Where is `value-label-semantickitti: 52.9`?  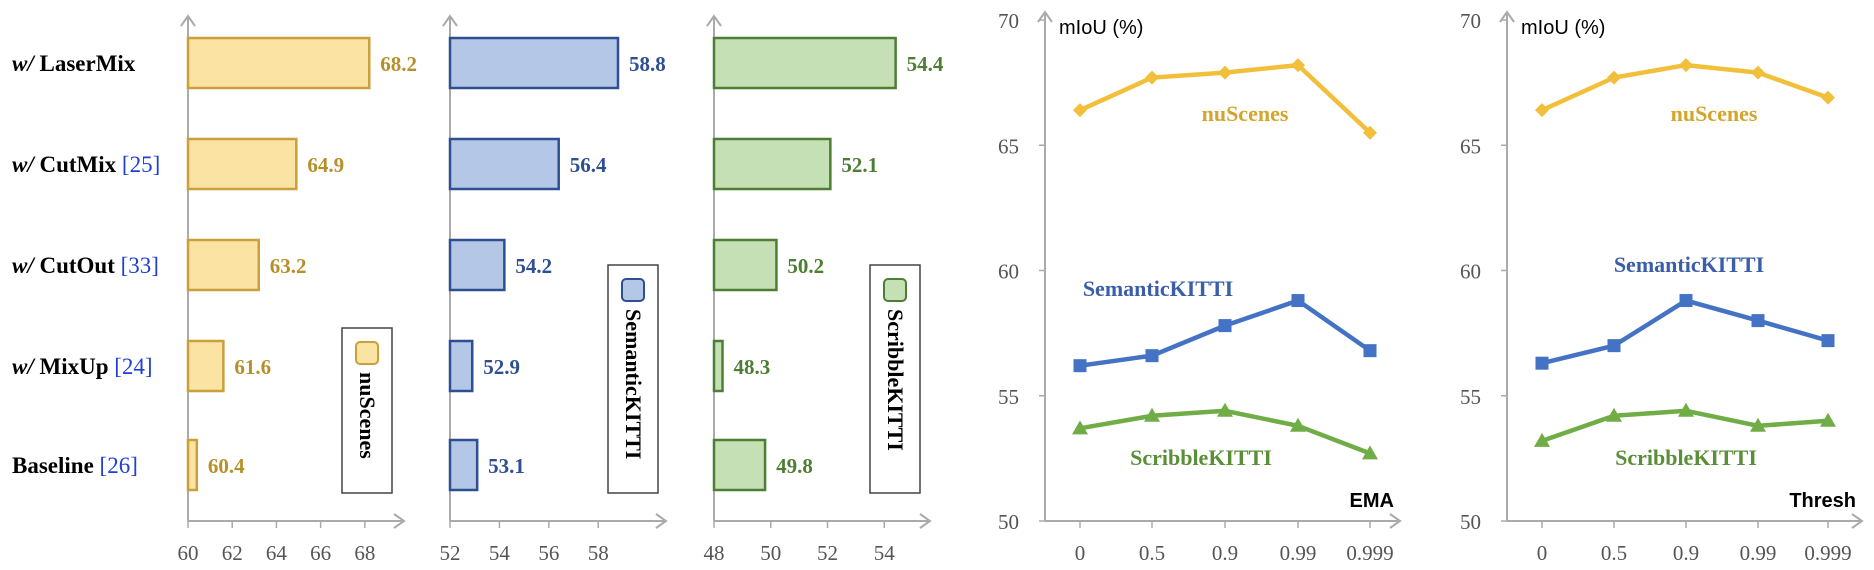
value-label-semantickitti: 52.9 is located at coordinates (501, 367).